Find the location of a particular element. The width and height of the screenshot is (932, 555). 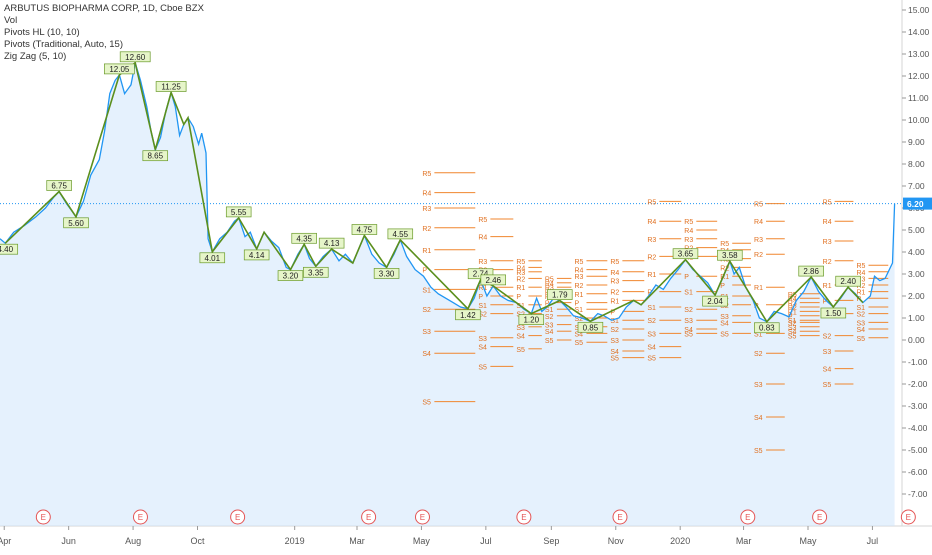

x-tick-label: Sep is located at coordinates (551, 541).